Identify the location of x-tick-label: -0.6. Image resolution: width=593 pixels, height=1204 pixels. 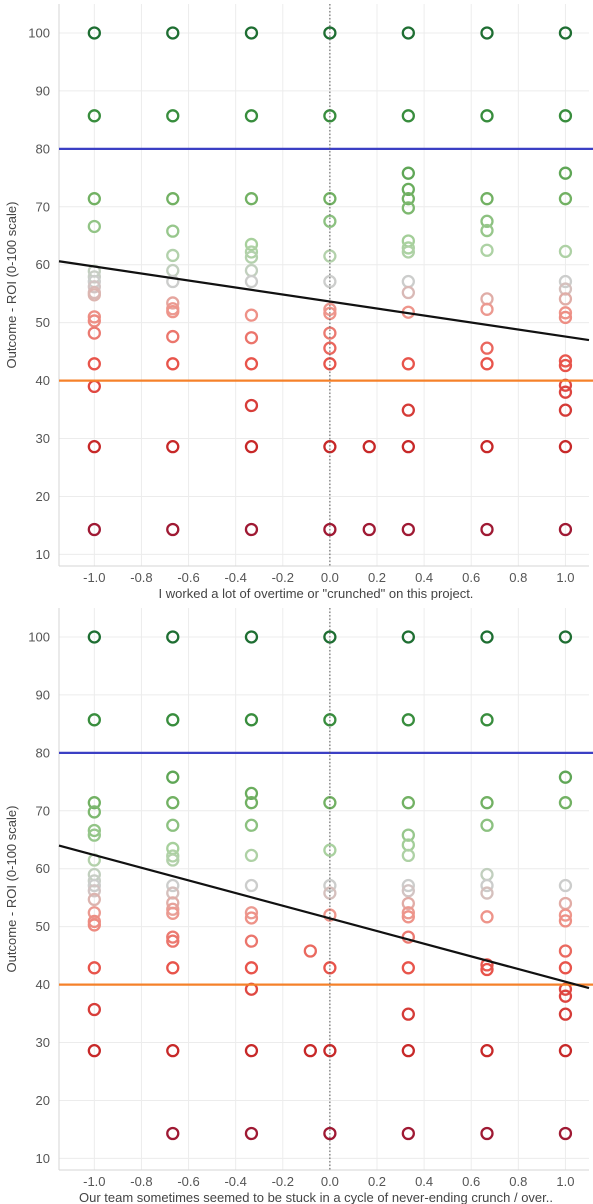
(188, 577).